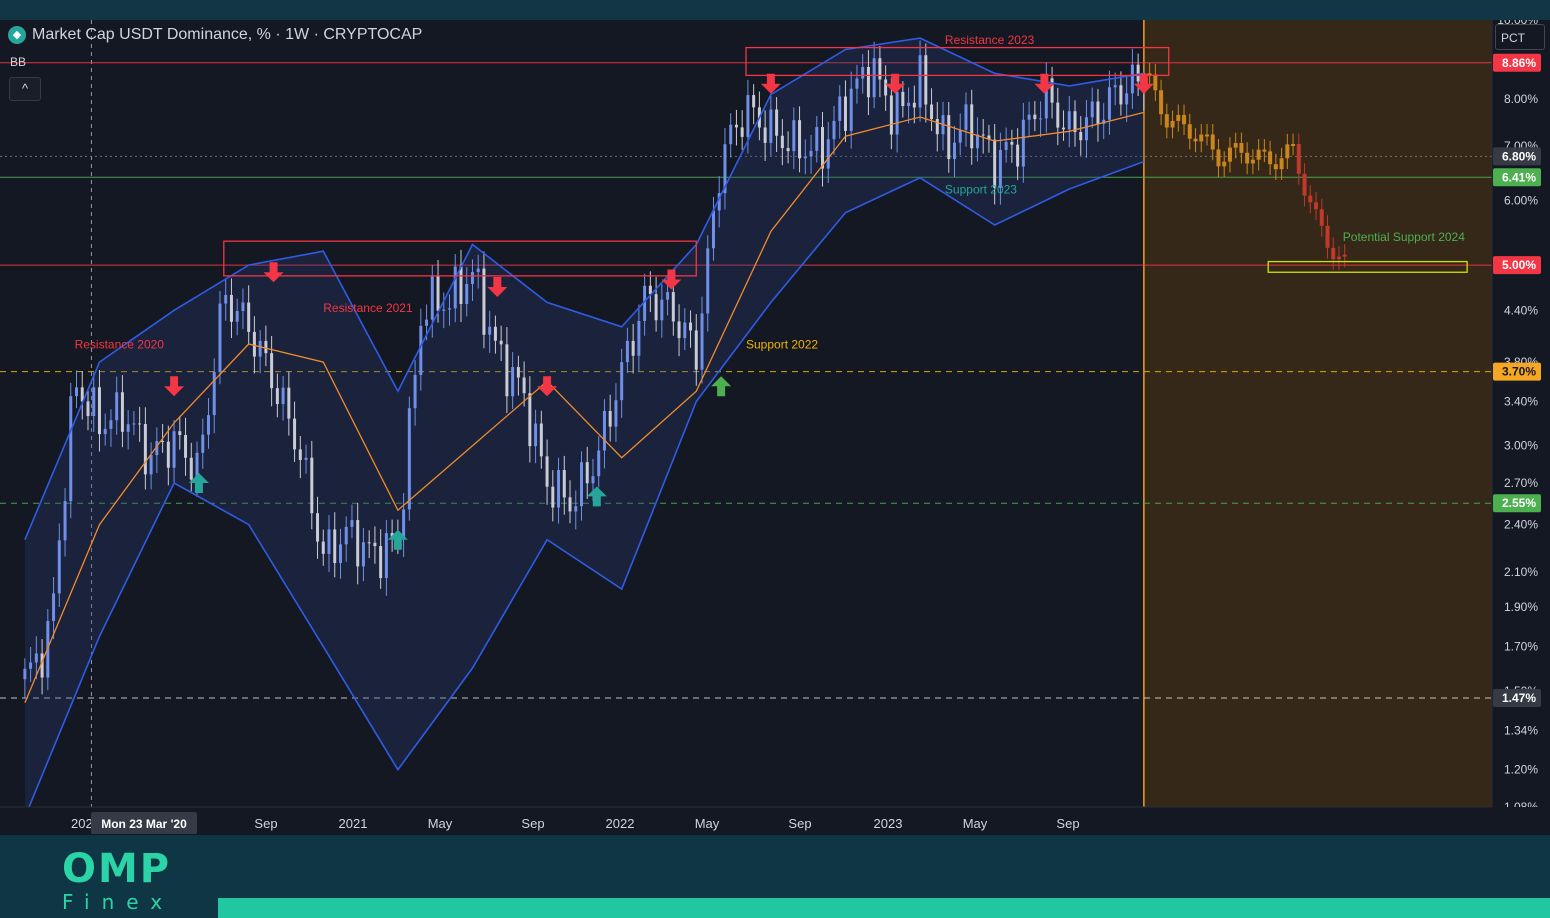 This screenshot has width=1550, height=918. What do you see at coordinates (1521, 770) in the screenshot?
I see `y-tick-label: 1.20%` at bounding box center [1521, 770].